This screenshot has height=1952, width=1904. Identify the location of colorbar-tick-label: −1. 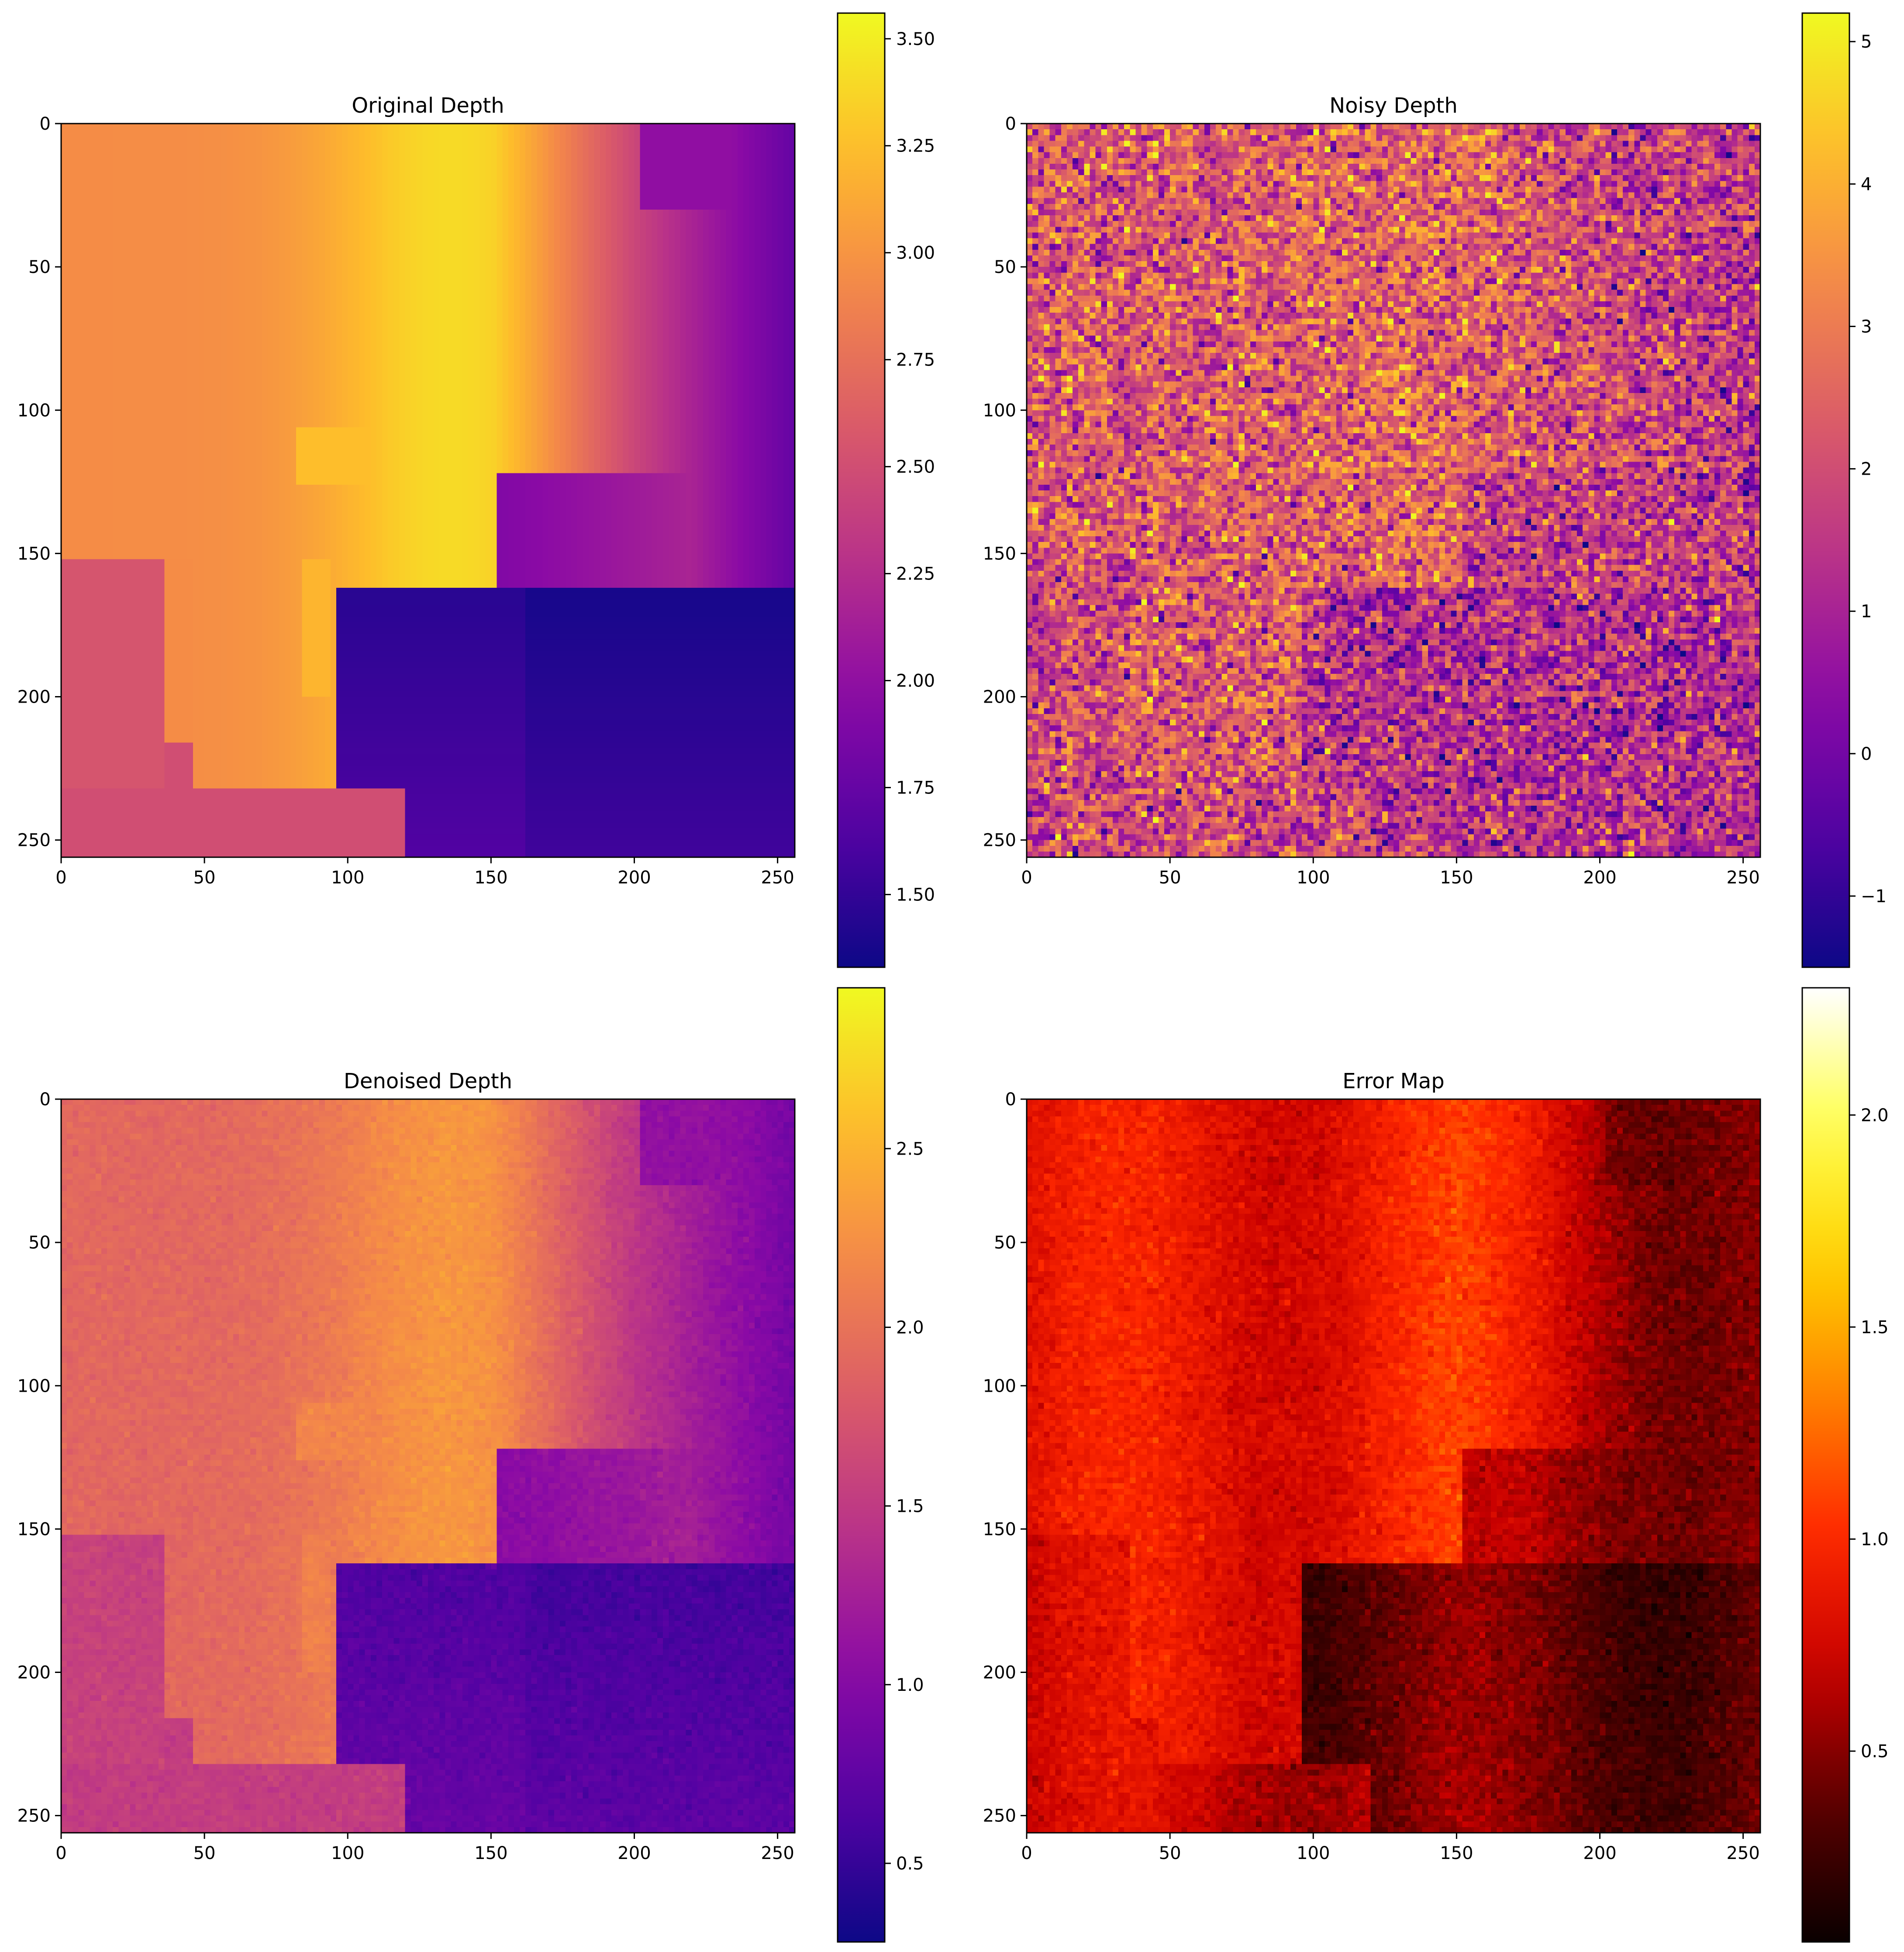
(1874, 896).